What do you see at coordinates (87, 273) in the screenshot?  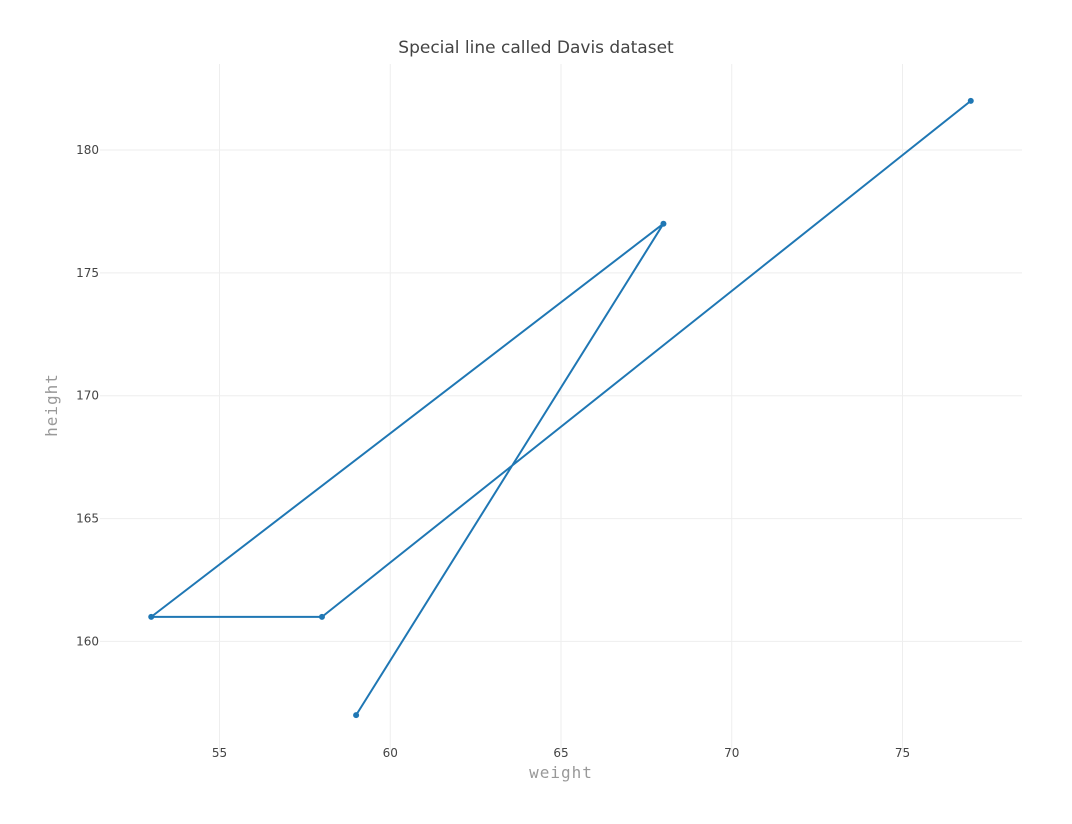 I see `y-tick-label: 175` at bounding box center [87, 273].